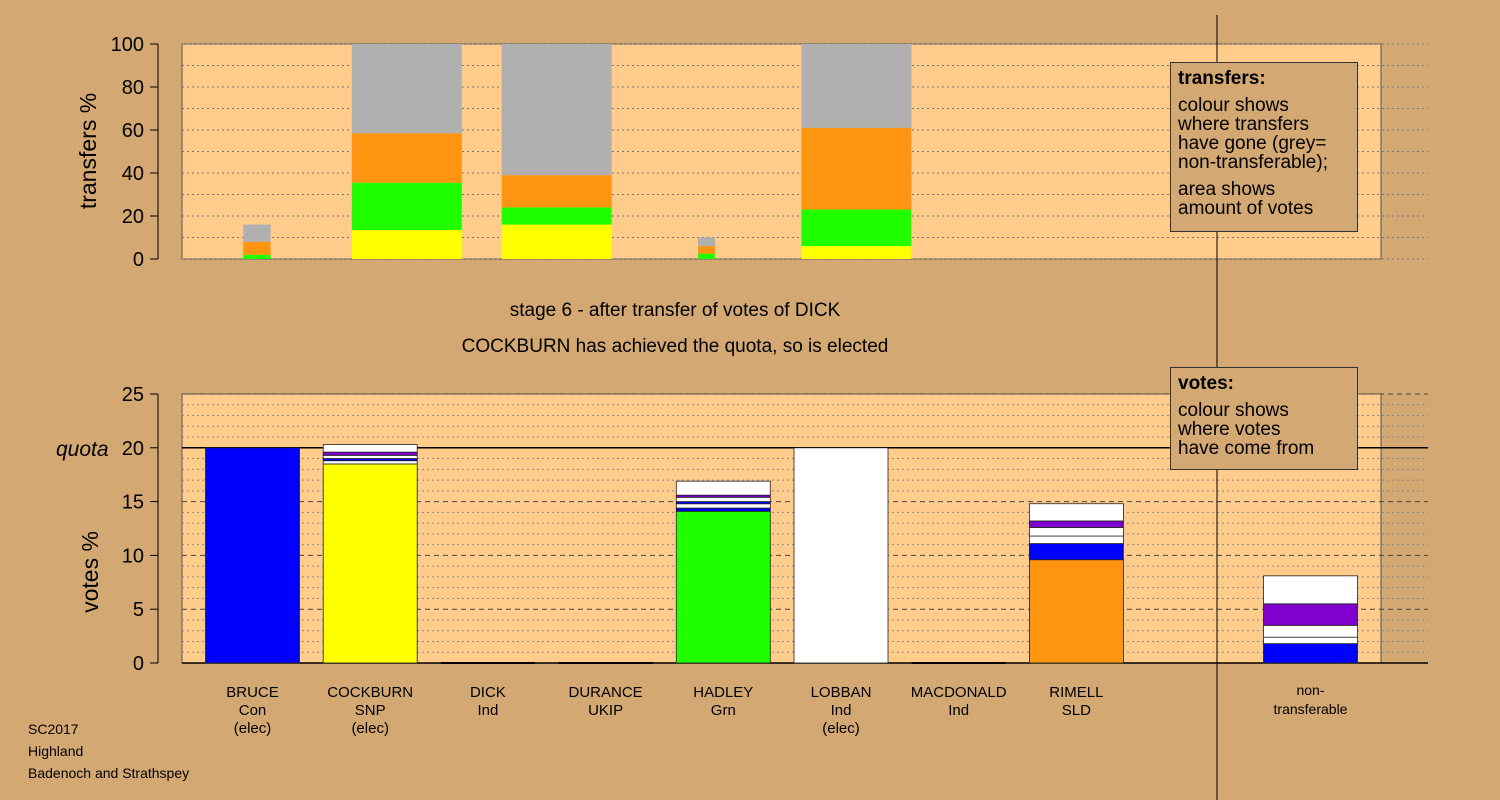  Describe the element at coordinates (253, 710) in the screenshot. I see `candidate-party: Con` at that location.